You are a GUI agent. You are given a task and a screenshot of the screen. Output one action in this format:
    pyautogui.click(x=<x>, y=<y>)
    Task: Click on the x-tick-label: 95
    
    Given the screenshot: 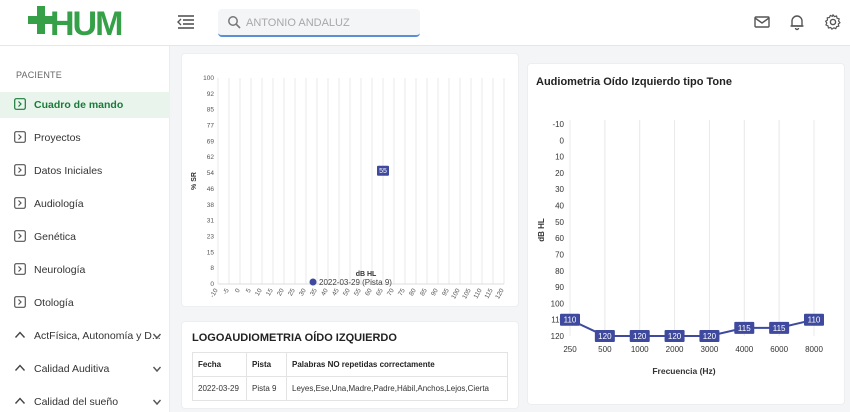 What is the action you would take?
    pyautogui.click(x=446, y=292)
    